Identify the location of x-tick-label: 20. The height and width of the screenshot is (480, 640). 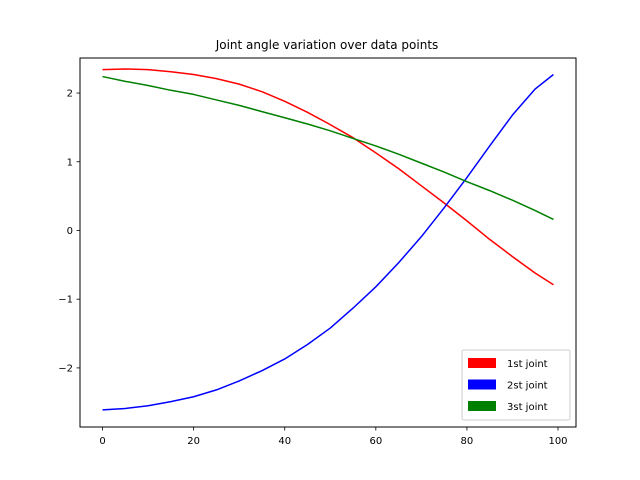
(193, 441).